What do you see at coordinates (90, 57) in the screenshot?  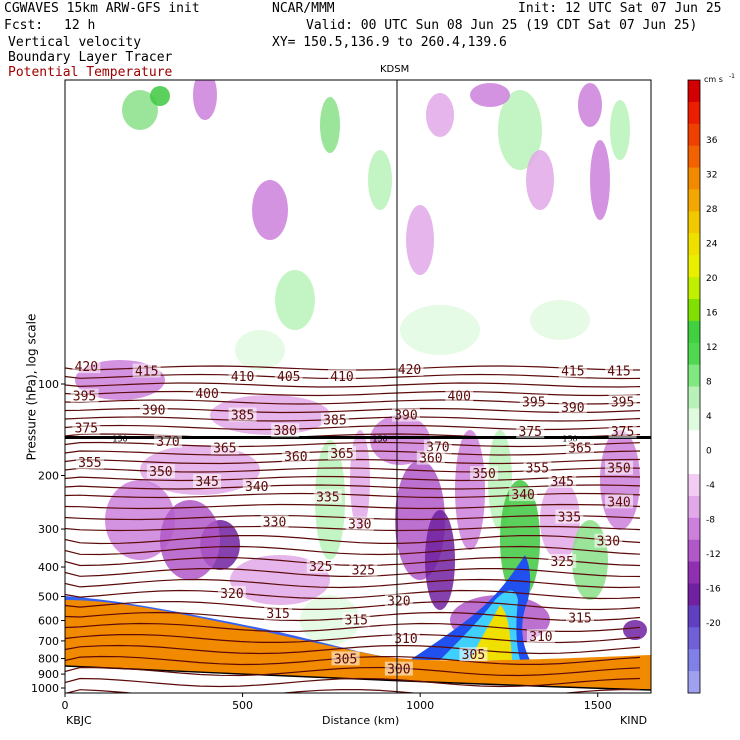 I see `field-boundary-layer-tracer: Boundary Layer Tracer` at bounding box center [90, 57].